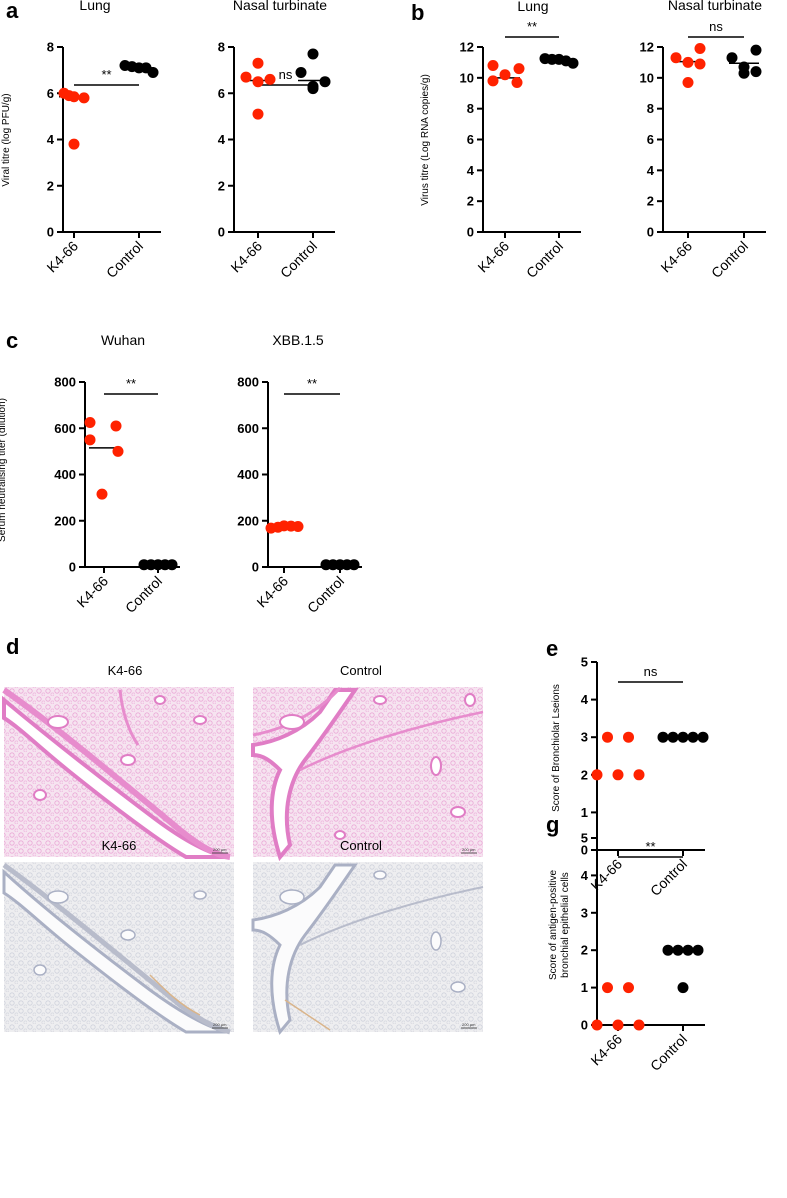 The width and height of the screenshot is (787, 1198). What do you see at coordinates (425, 140) in the screenshot?
I see `y-axis-label: Virus titre (Log RNA copies/g)` at bounding box center [425, 140].